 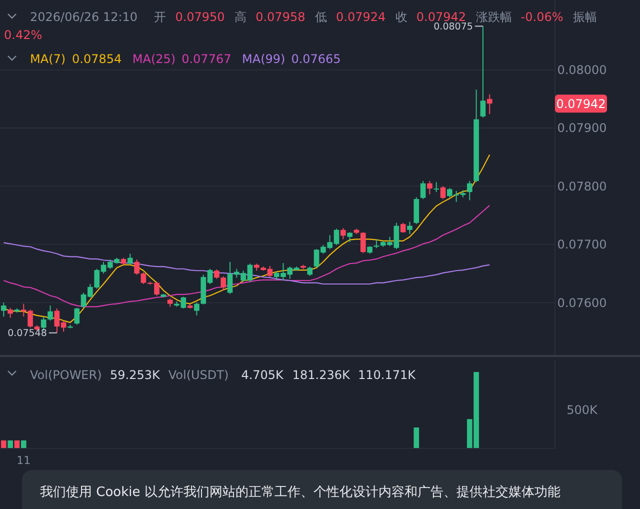 What do you see at coordinates (322, 375) in the screenshot?
I see `annotation: 181.236K` at bounding box center [322, 375].